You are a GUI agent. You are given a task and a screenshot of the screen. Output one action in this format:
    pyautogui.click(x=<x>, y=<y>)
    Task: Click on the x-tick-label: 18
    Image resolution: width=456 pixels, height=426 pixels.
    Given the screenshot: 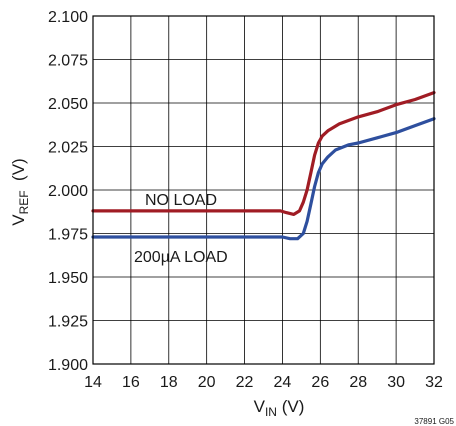 What is the action you would take?
    pyautogui.click(x=169, y=382)
    